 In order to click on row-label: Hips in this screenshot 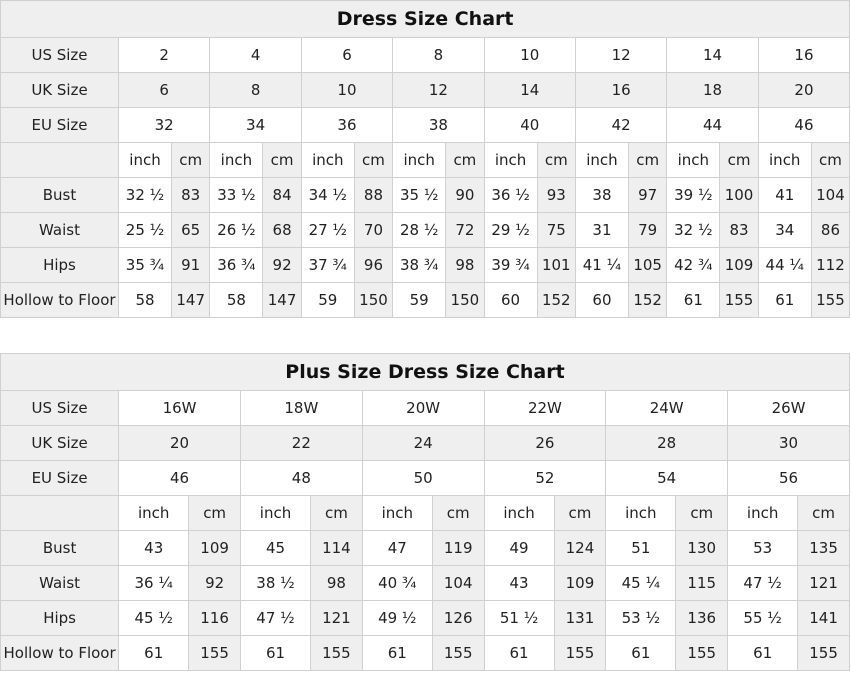, I will do `click(60, 618)`.